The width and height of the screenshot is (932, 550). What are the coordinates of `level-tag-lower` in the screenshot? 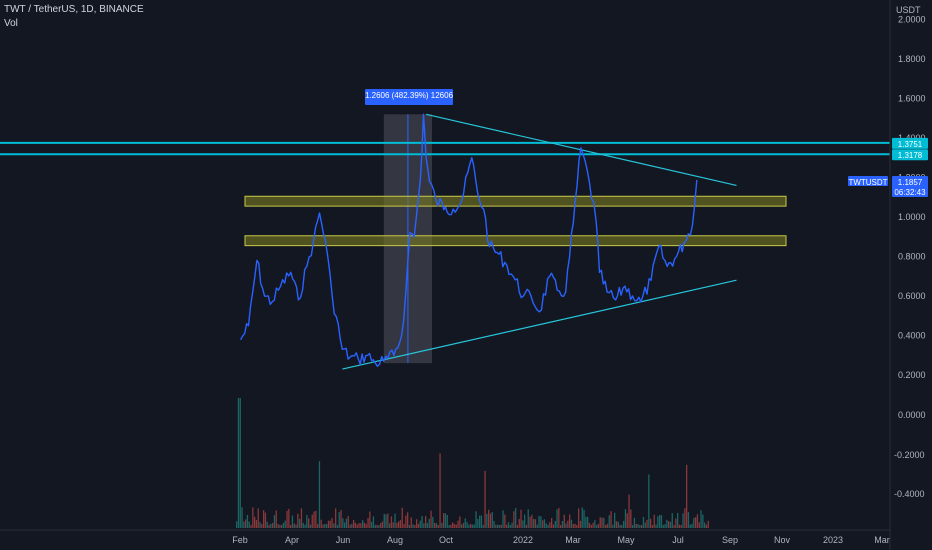 It's located at (910, 155).